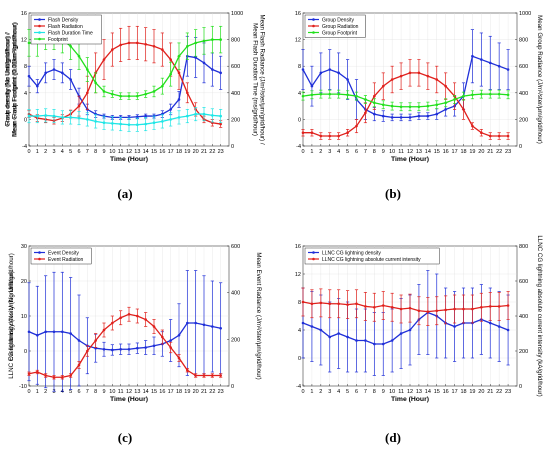 This screenshot has width=550, height=453. Describe the element at coordinates (125, 437) in the screenshot. I see `panel-label: (c)` at that location.